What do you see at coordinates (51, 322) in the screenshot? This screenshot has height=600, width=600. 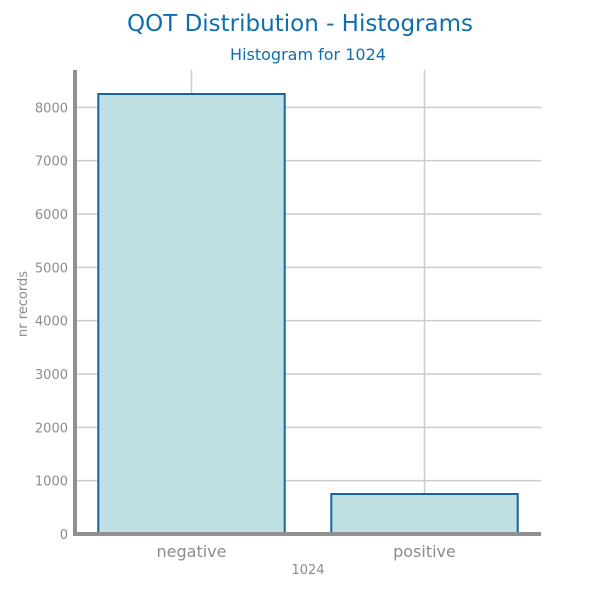 I see `y-tick-label: 4000` at bounding box center [51, 322].